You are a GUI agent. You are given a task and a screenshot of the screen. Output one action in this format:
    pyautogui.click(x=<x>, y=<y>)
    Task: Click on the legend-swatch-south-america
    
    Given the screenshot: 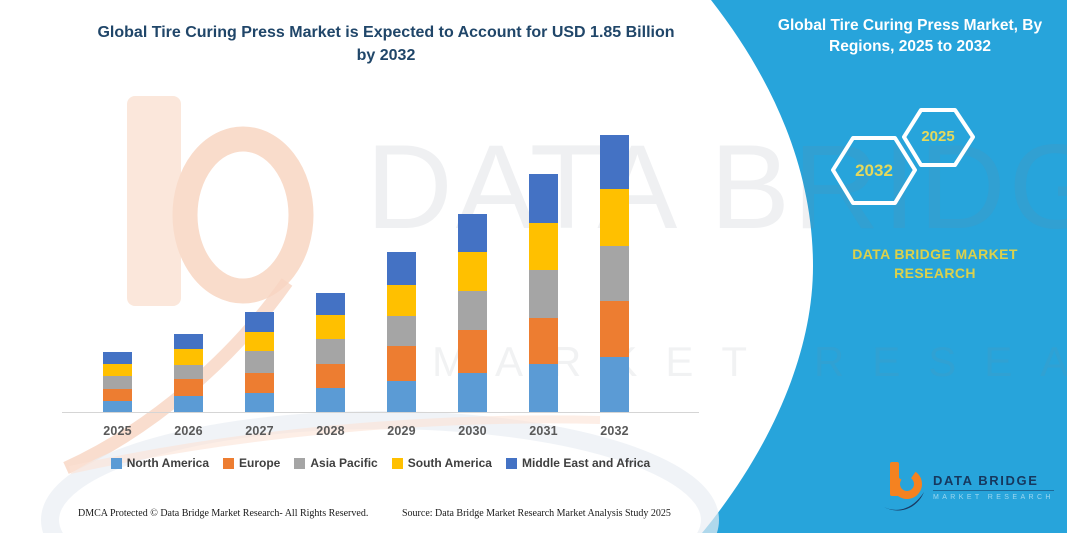 What is the action you would take?
    pyautogui.click(x=397, y=463)
    